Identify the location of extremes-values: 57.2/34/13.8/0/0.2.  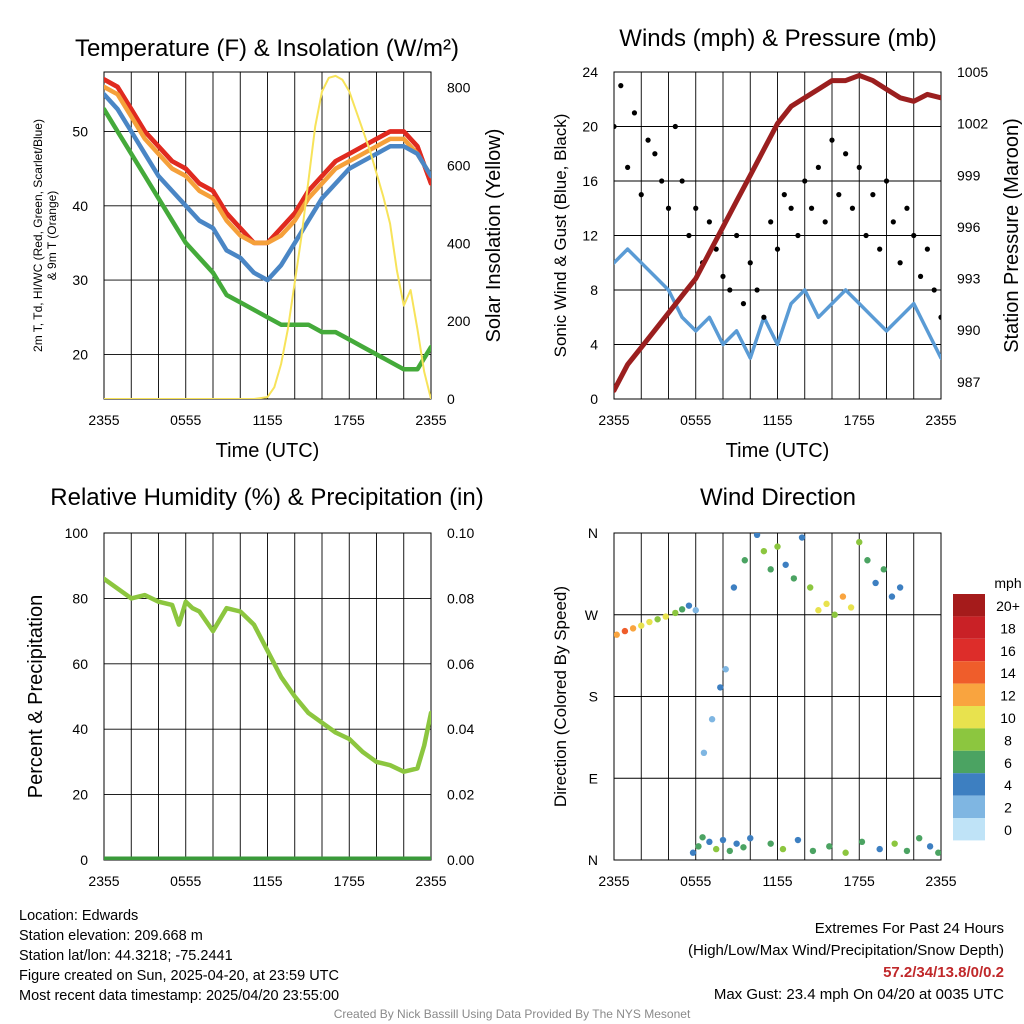
(943, 972).